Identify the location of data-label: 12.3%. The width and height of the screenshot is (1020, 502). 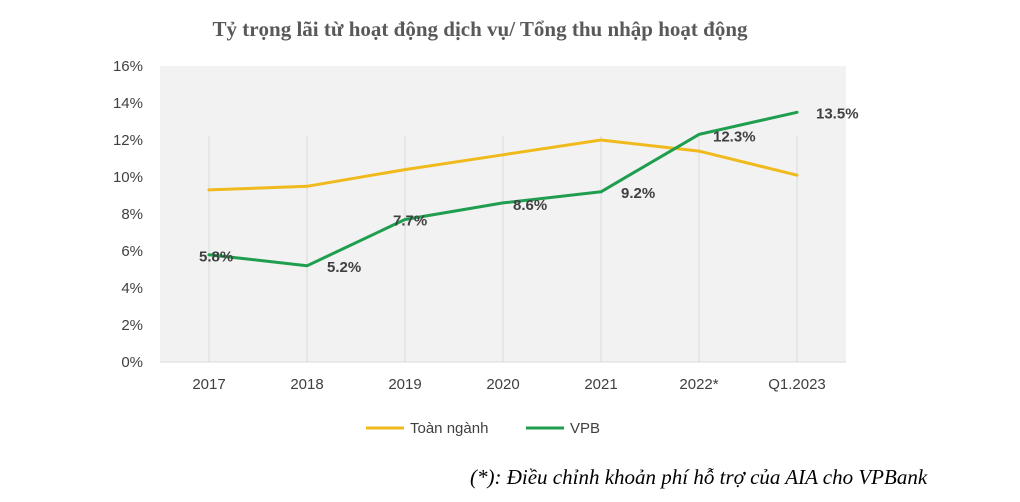
(734, 136).